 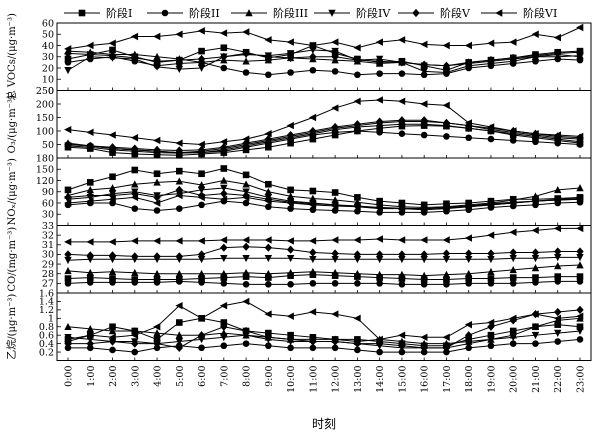 I want to click on x-tick-label: 3:00, so click(x=135, y=376).